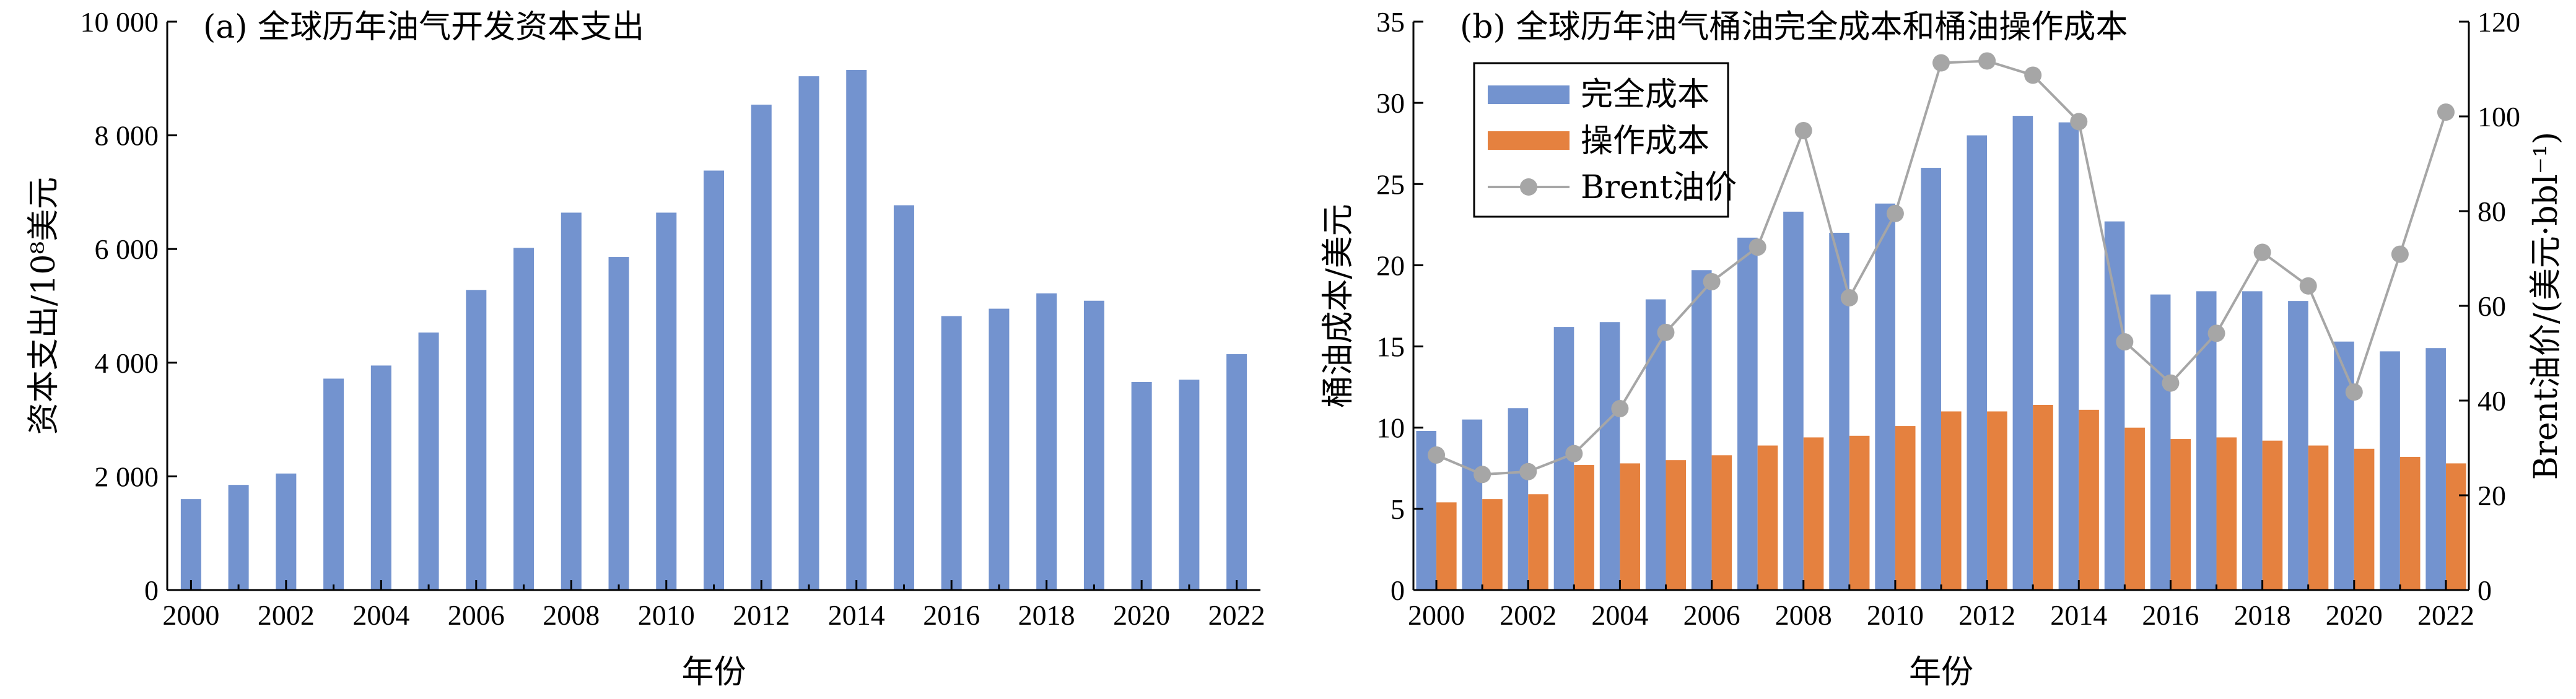  I want to click on bar-capex-2016, so click(951, 453).